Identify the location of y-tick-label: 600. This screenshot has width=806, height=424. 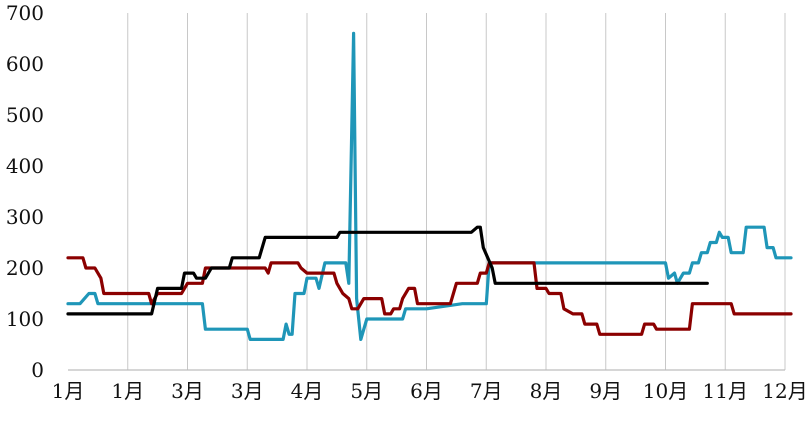
(25, 64).